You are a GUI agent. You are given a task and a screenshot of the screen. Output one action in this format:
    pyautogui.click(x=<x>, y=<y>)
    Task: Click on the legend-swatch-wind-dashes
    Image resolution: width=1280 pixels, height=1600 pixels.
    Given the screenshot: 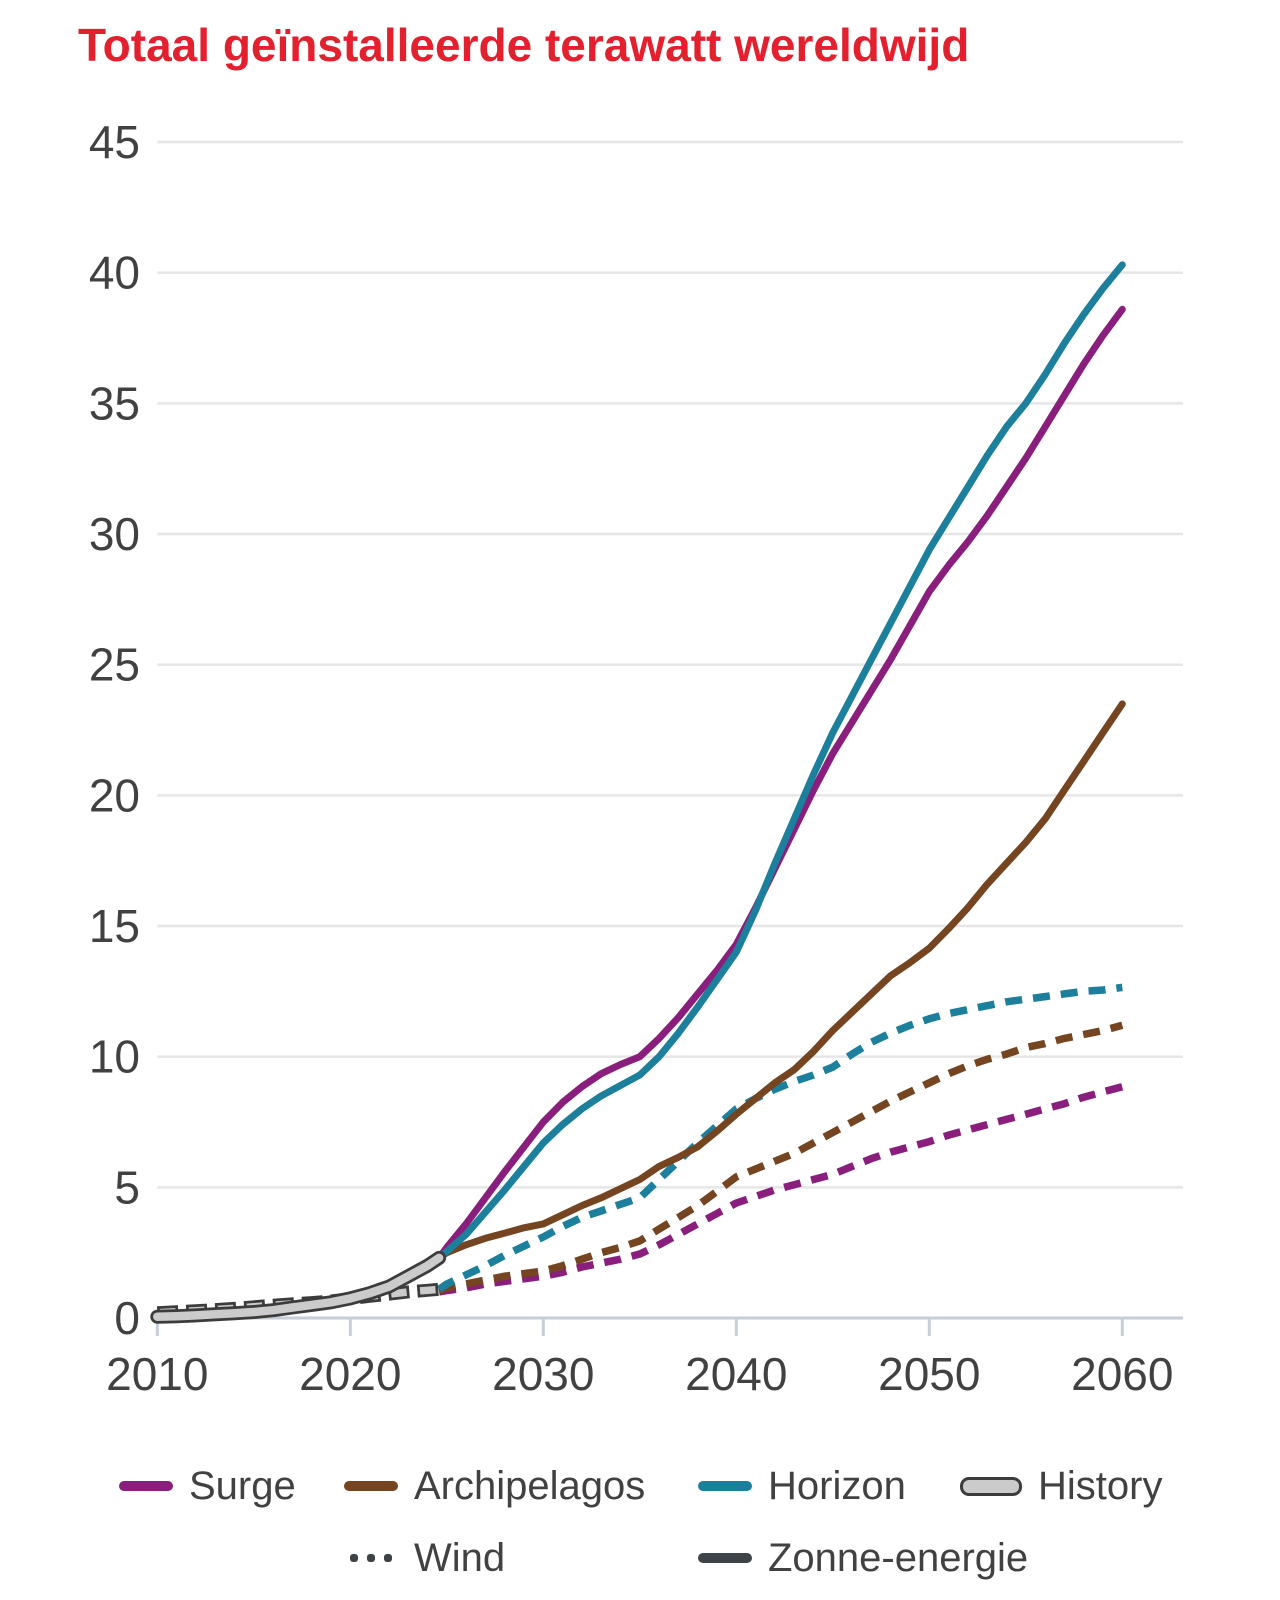 What is the action you would take?
    pyautogui.click(x=371, y=1558)
    